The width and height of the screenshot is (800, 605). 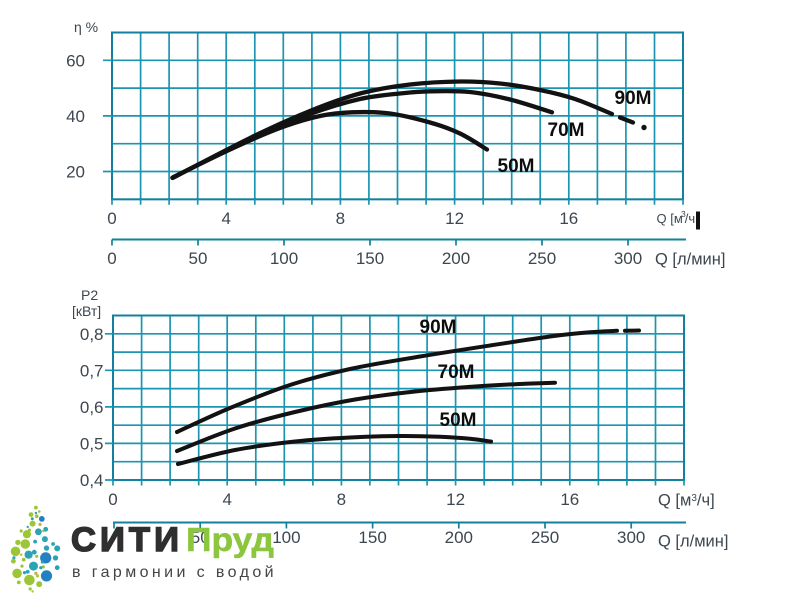 What do you see at coordinates (92, 443) in the screenshot?
I see `svg-text: 0,5` at bounding box center [92, 443].